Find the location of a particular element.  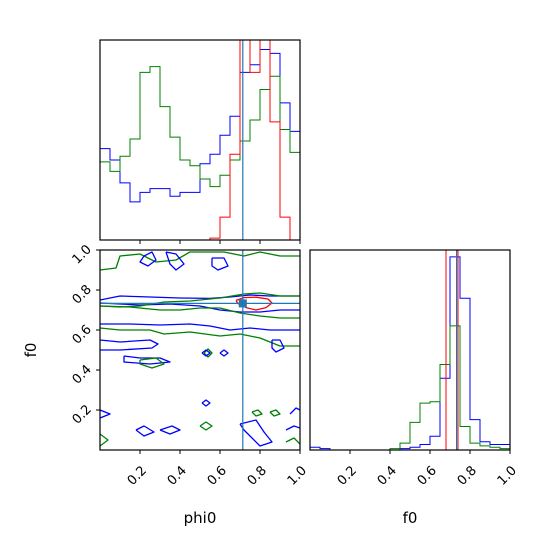

joint-contours is located at coordinates (200, 349).